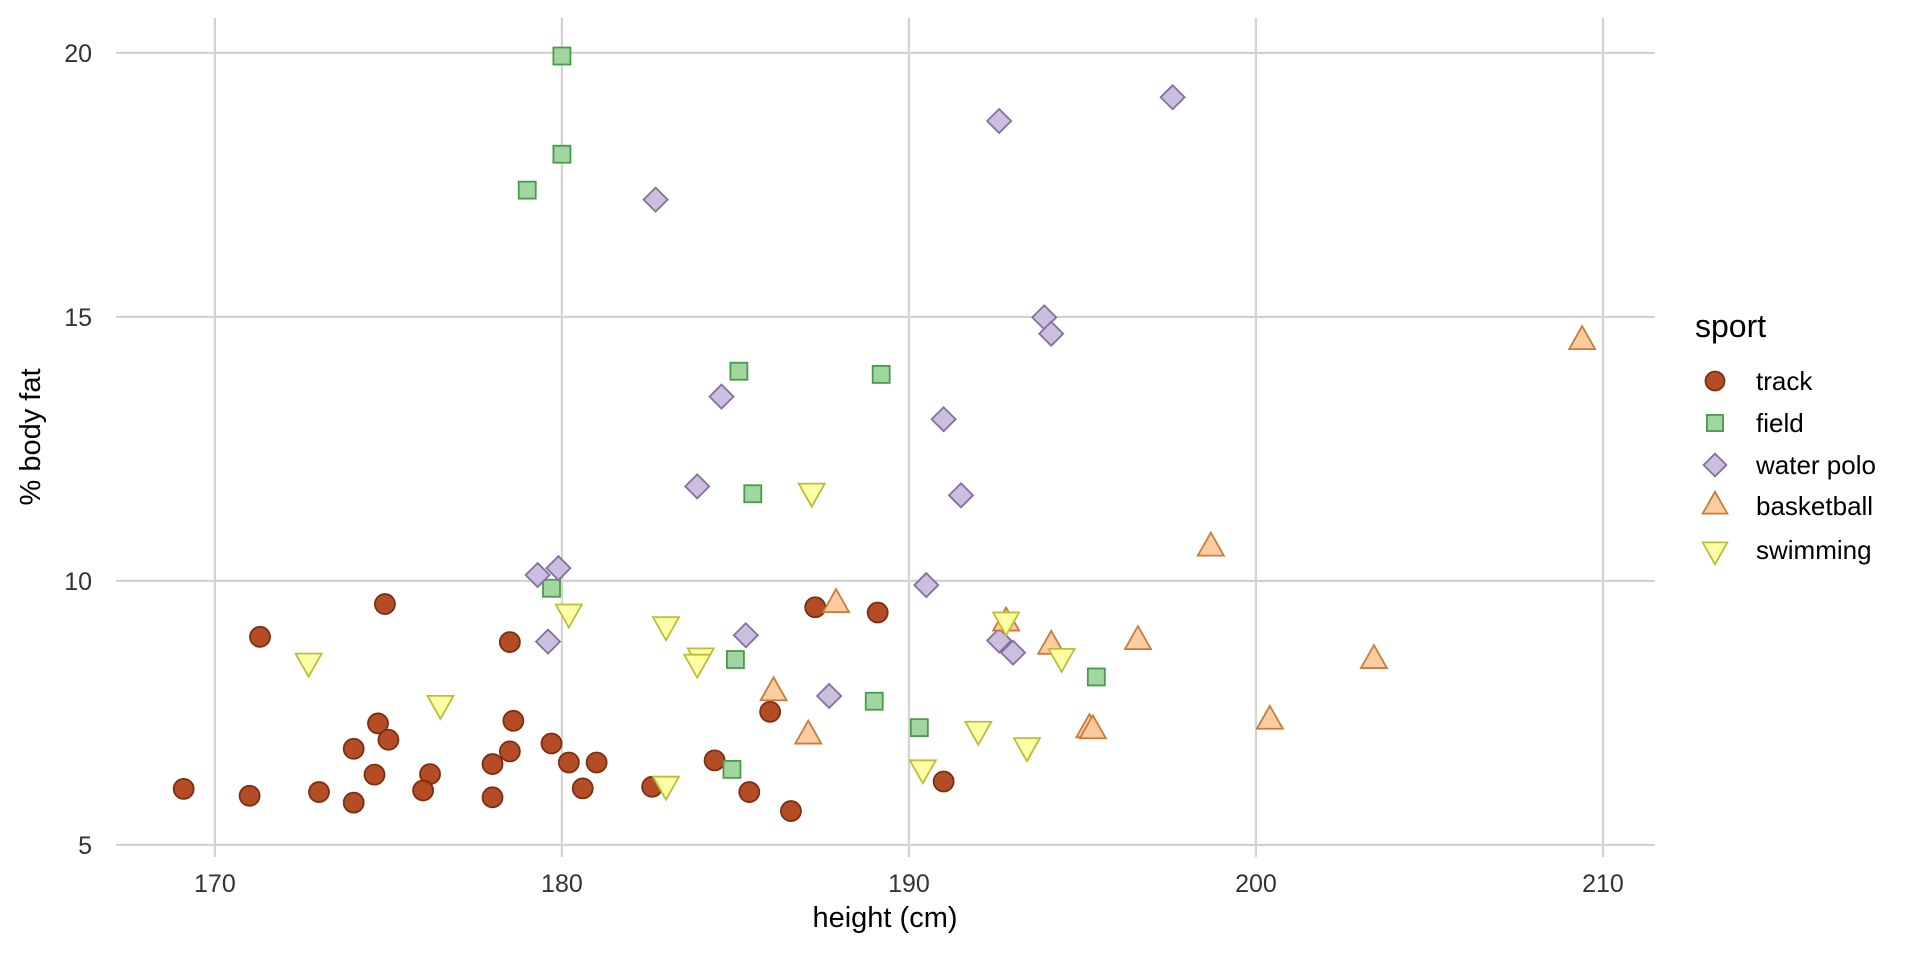  Describe the element at coordinates (1755, 423) in the screenshot. I see `legend-item-field: field` at that location.